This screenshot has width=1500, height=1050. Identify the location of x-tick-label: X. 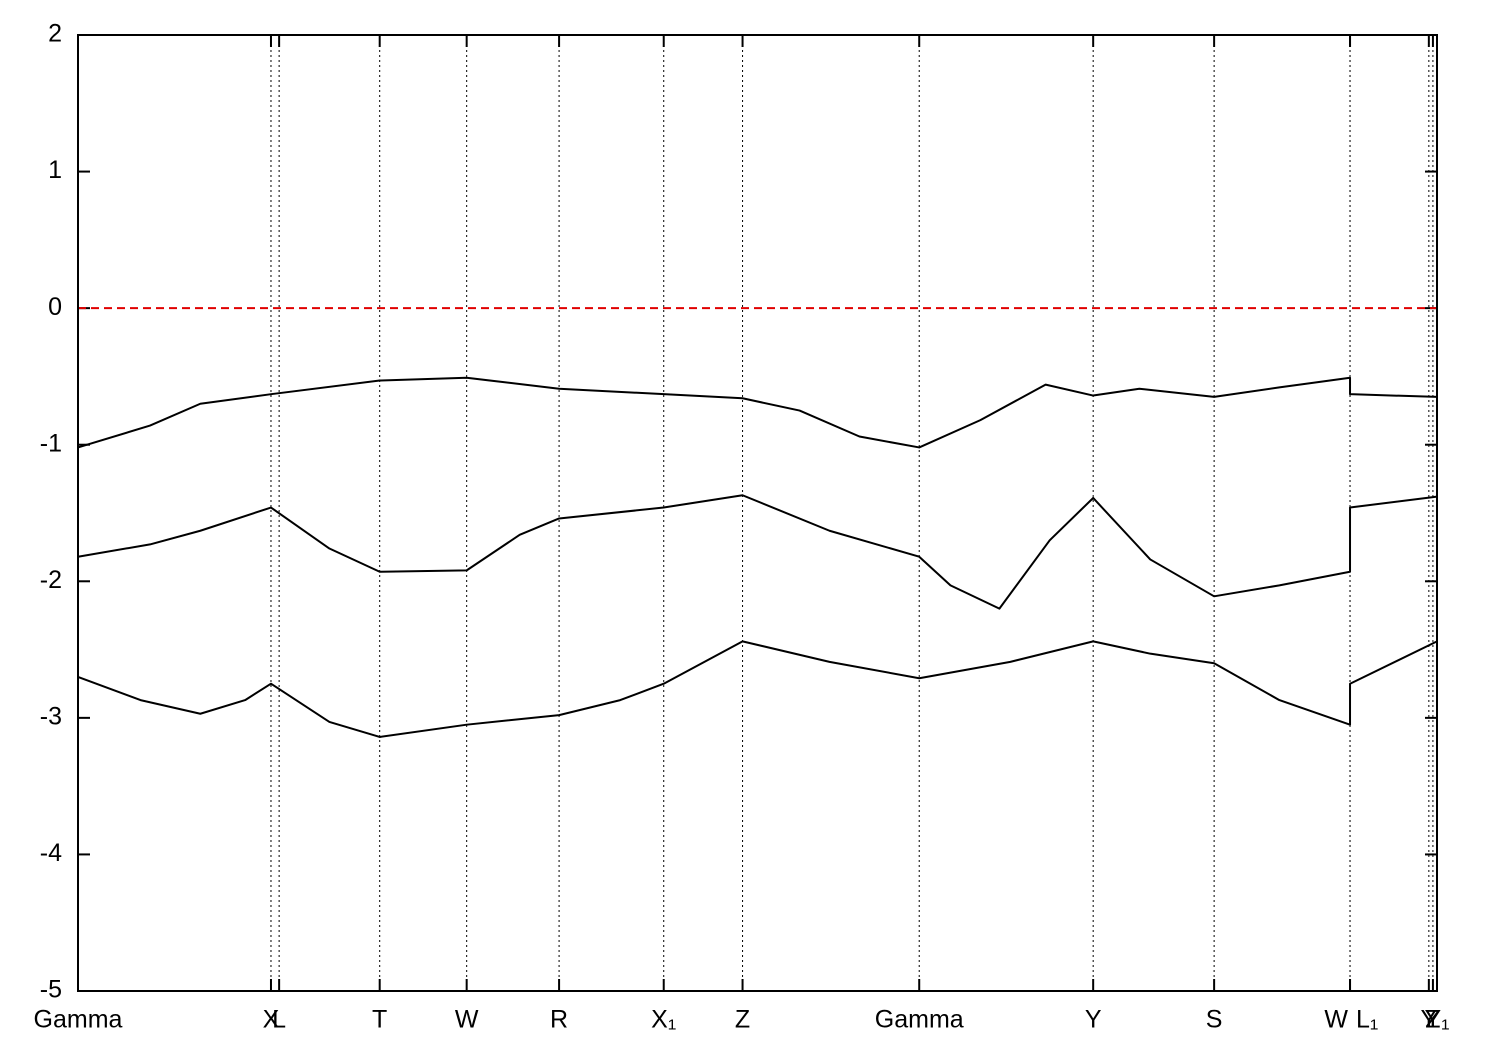
(271, 1020).